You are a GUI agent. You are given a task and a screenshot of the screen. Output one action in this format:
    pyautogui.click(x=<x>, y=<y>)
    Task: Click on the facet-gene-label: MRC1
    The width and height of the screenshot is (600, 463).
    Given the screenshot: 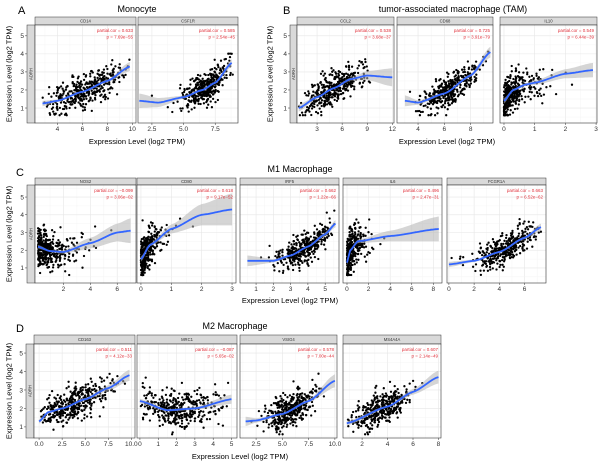 What is the action you would take?
    pyautogui.click(x=187, y=339)
    